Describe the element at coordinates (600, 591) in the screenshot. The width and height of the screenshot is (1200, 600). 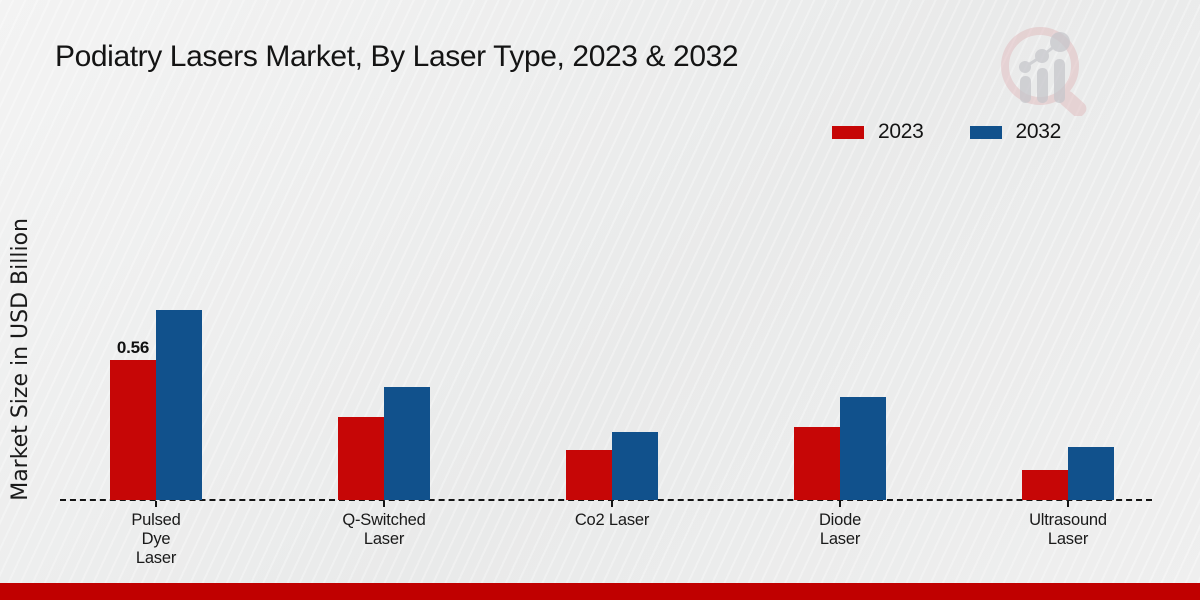
I see `footer-bar` at that location.